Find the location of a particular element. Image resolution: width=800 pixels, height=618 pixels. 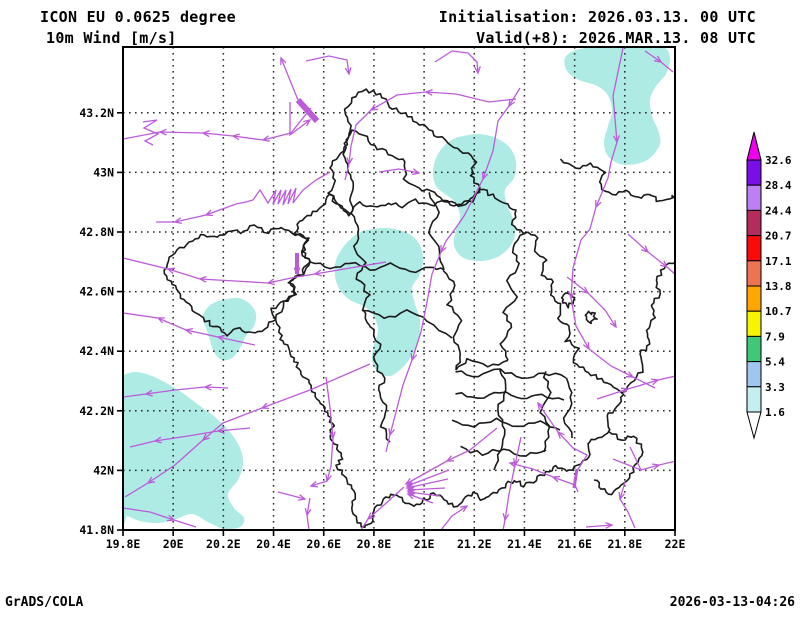

colorbar-label: 10.7 is located at coordinates (778, 311).